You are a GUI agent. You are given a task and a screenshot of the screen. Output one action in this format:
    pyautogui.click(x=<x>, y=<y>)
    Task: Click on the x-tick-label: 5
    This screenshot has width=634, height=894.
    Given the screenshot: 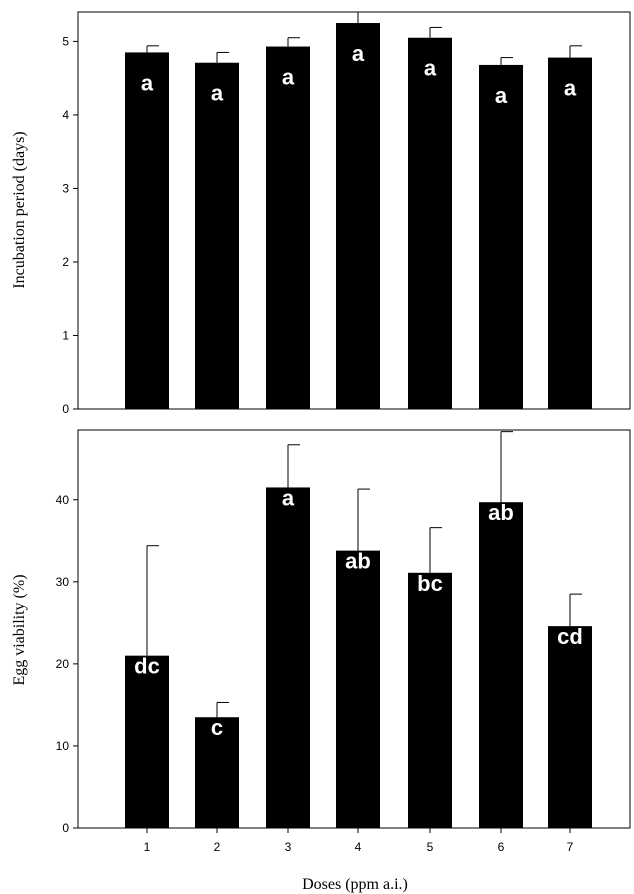 What is the action you would take?
    pyautogui.click(x=430, y=847)
    